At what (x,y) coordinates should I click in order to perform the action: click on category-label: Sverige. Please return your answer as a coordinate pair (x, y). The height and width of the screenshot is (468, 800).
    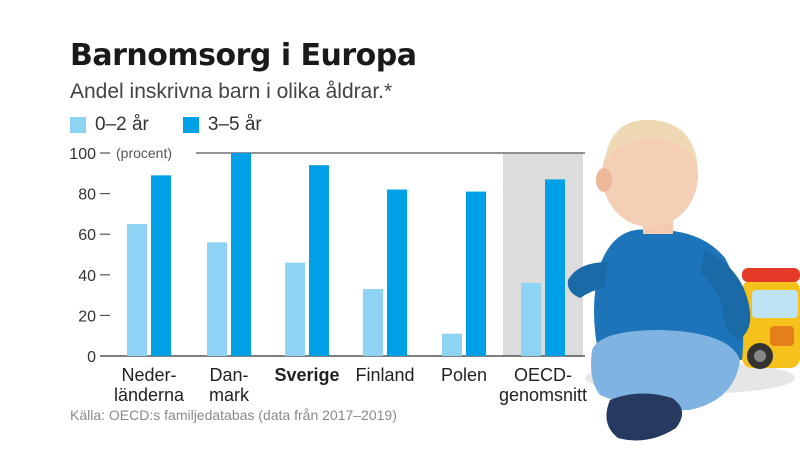
    Looking at the image, I should click on (306, 375).